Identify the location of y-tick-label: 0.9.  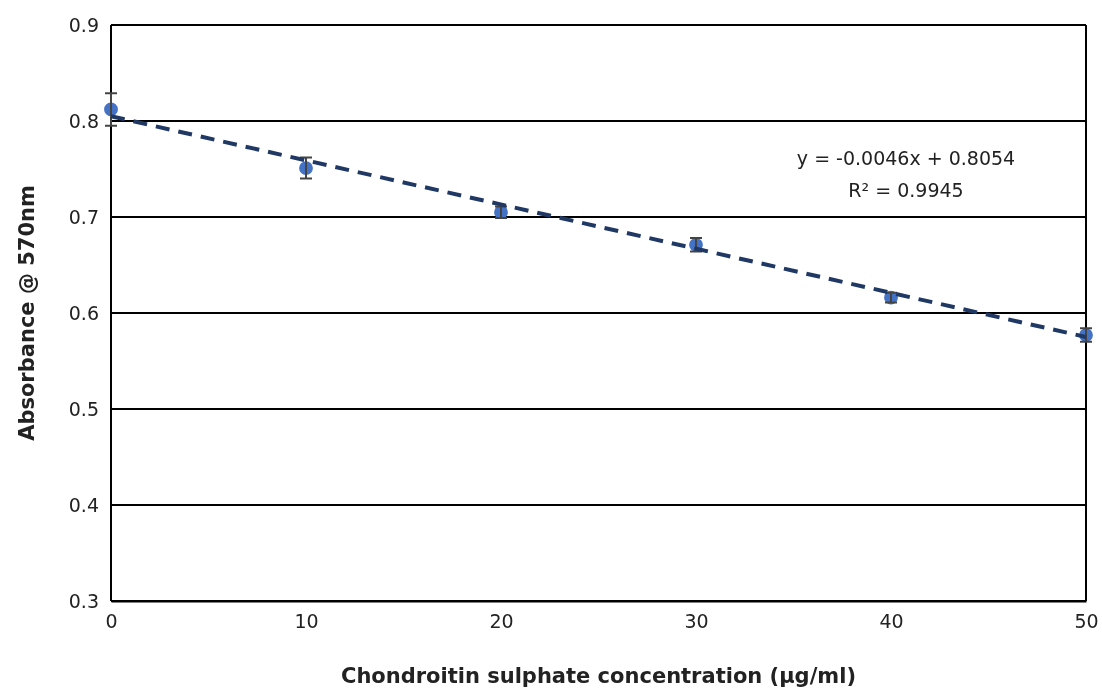
(83, 24).